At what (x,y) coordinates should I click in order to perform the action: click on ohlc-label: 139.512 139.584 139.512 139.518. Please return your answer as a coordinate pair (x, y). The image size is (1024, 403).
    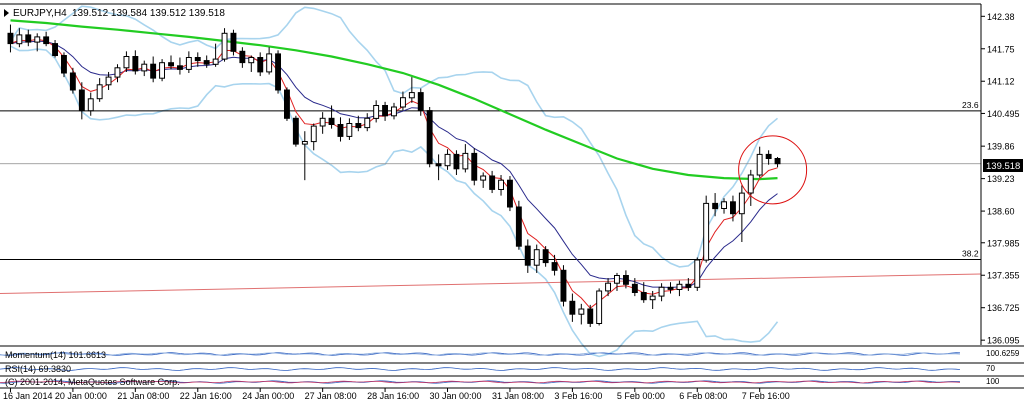
    Looking at the image, I should click on (148, 13).